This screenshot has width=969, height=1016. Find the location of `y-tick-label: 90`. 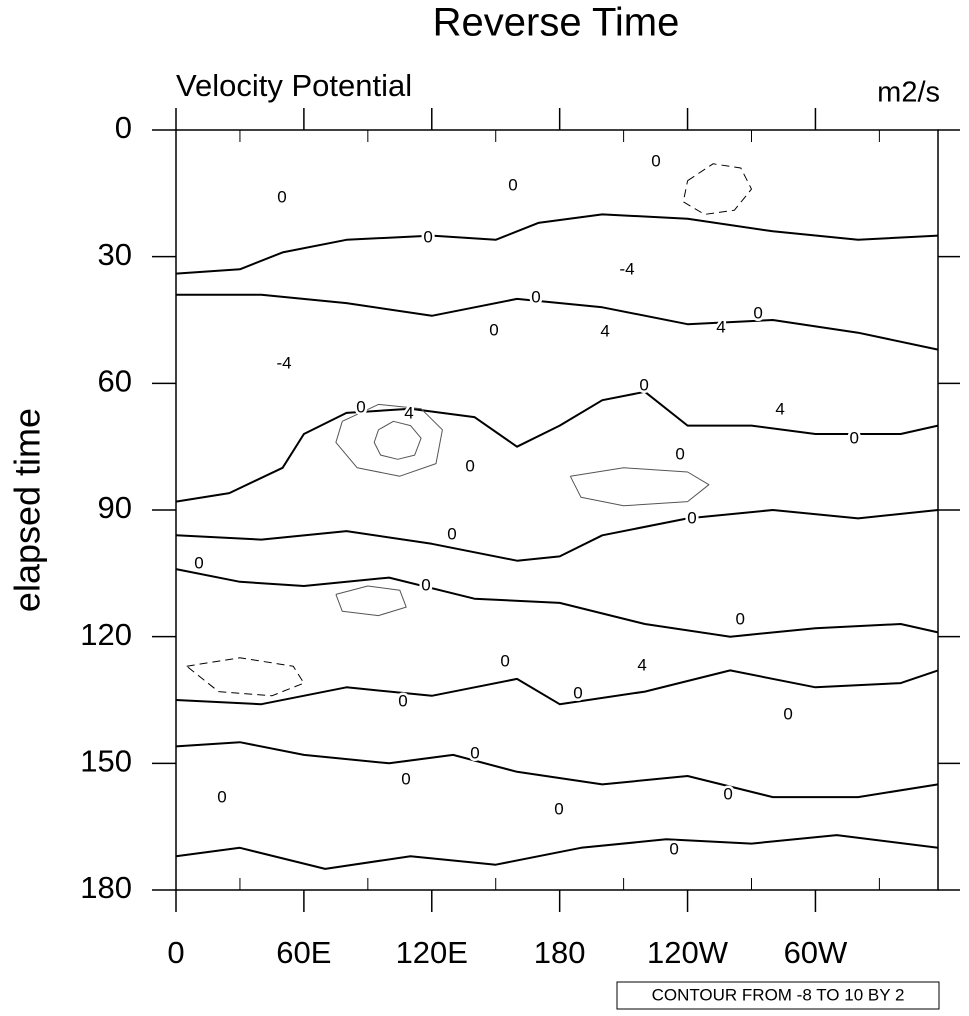

y-tick-label: 90 is located at coordinates (115, 507).